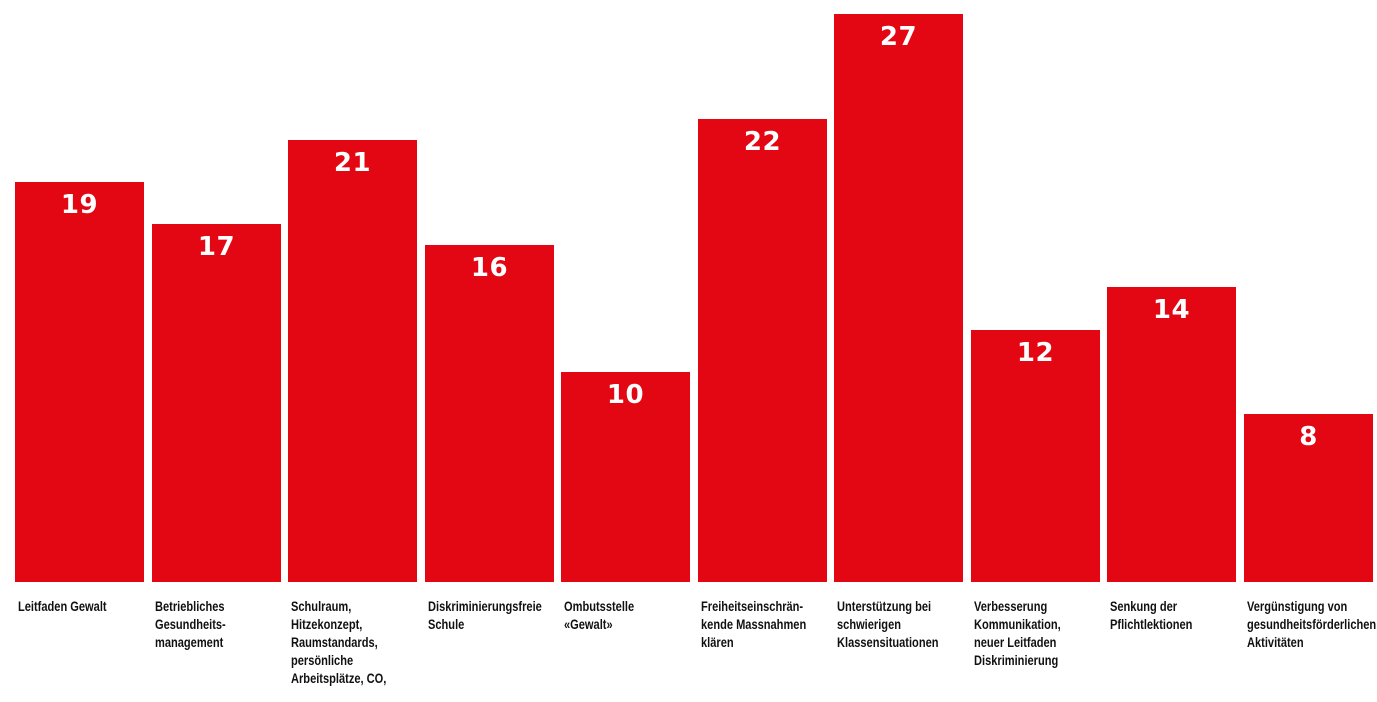  What do you see at coordinates (625, 476) in the screenshot?
I see `bar-5: 10` at bounding box center [625, 476].